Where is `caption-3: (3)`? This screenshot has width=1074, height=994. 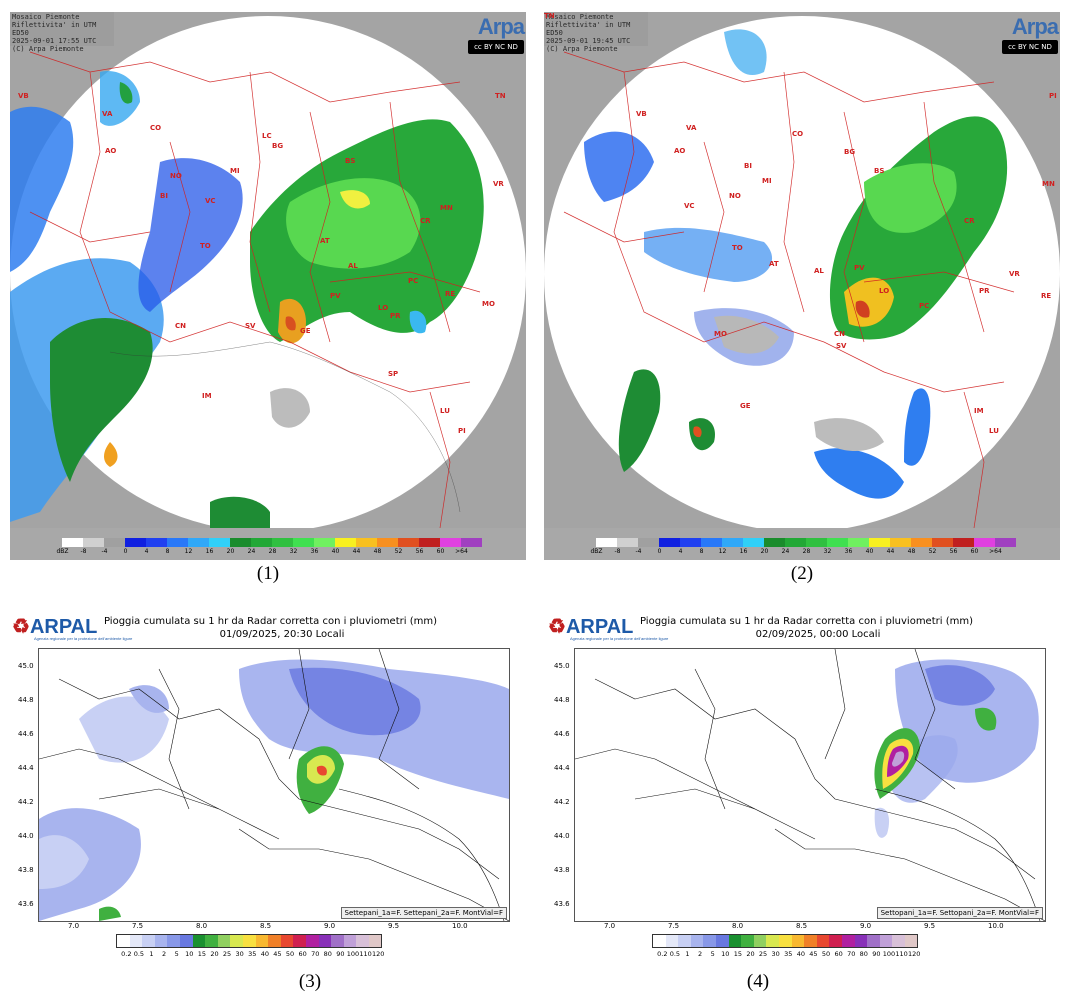 caption-3: (3) is located at coordinates (310, 981).